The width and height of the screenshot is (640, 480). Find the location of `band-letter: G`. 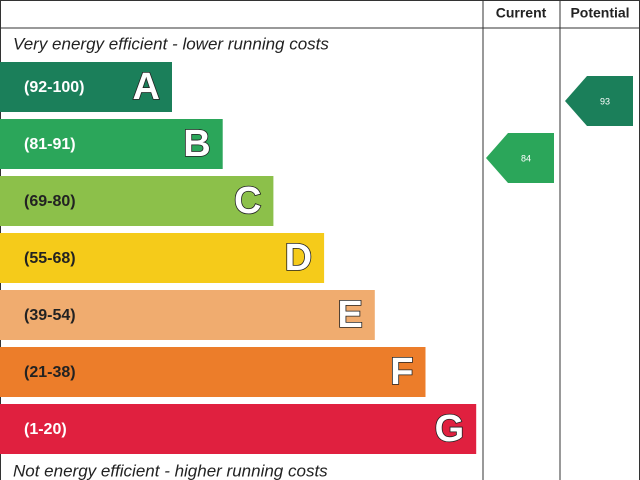

band-letter: G is located at coordinates (450, 429).